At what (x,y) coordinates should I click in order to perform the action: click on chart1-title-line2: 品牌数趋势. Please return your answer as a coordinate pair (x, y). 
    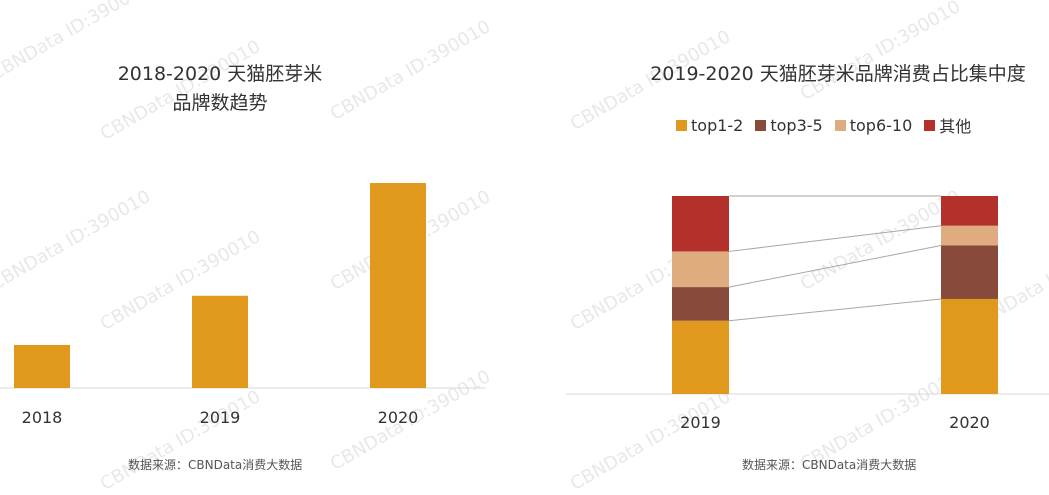
    Looking at the image, I should click on (220, 103).